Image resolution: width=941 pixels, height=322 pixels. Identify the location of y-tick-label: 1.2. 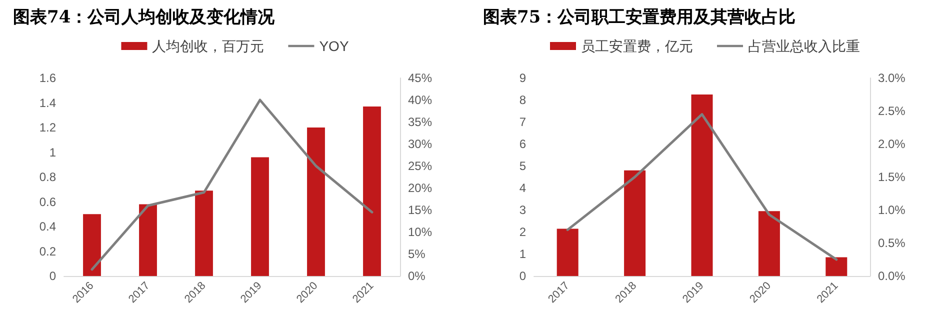
(47, 127).